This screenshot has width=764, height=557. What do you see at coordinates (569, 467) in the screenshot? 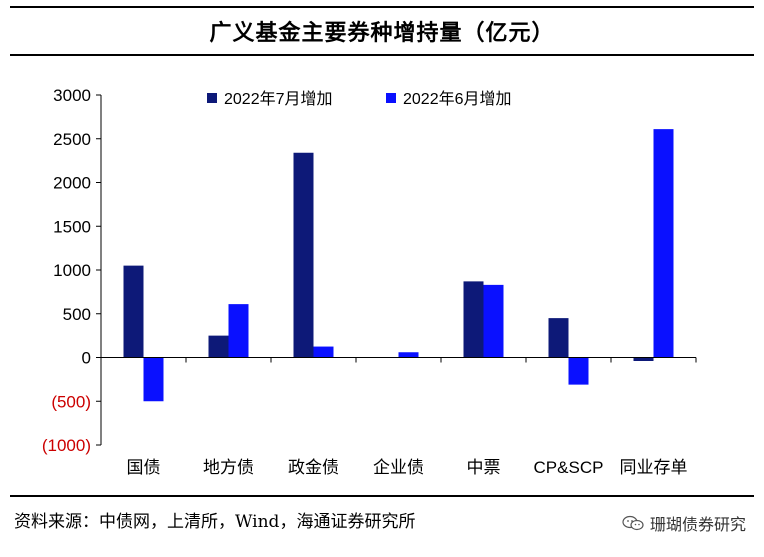
I see `x-tick-label: CP&SCP` at bounding box center [569, 467].